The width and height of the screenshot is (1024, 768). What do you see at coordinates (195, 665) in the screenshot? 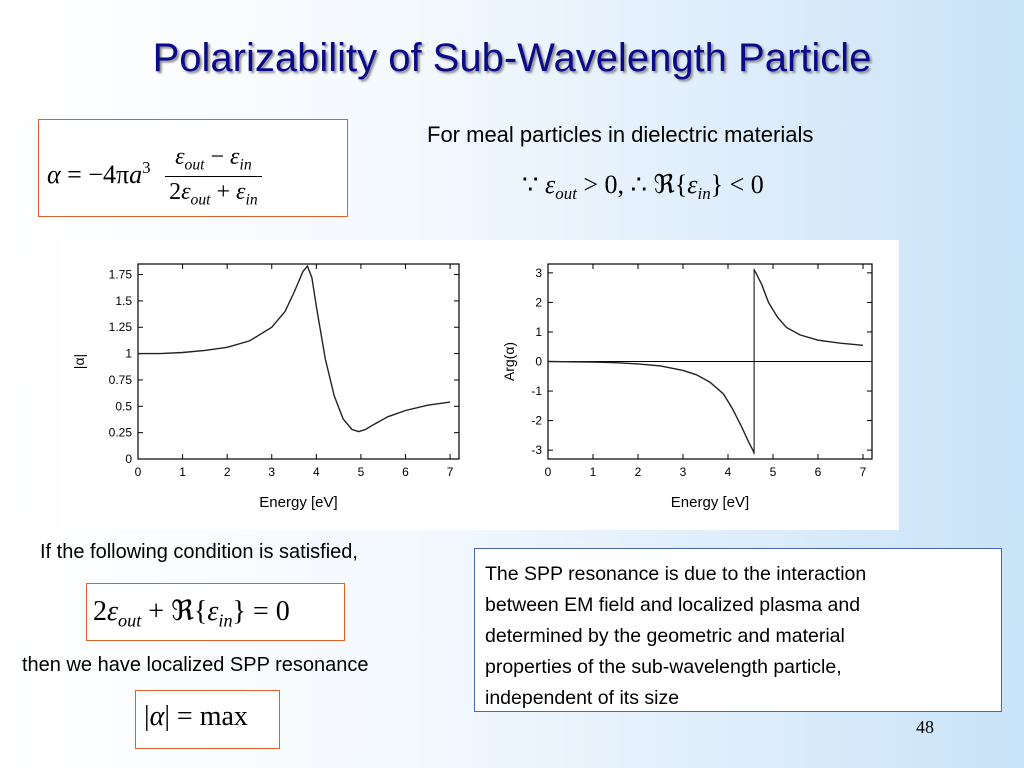
I see `resonance-text: then we have localized SPP resonance` at bounding box center [195, 665].